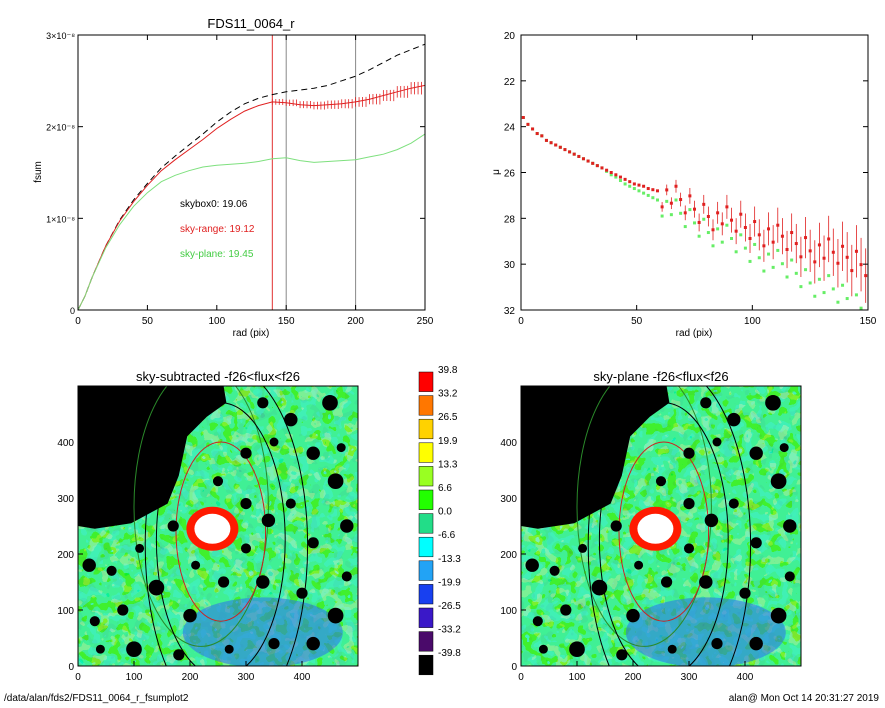  Describe the element at coordinates (251, 23) in the screenshot. I see `fsum-plot-title: FDS11_0064_r` at that location.